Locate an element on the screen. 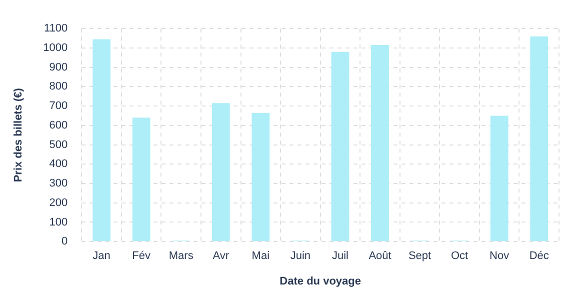  y-tick-label: 800 is located at coordinates (58, 86).